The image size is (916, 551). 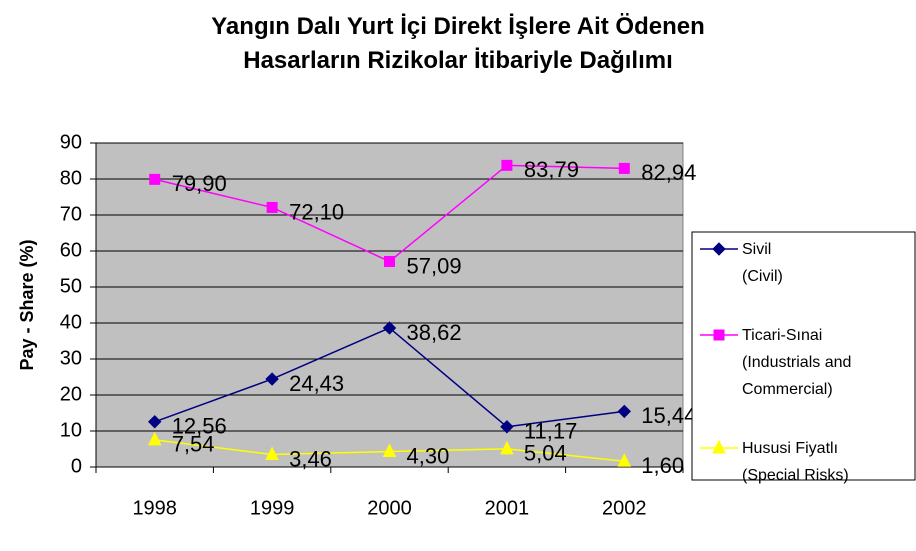 I want to click on legend-box, so click(x=803, y=356).